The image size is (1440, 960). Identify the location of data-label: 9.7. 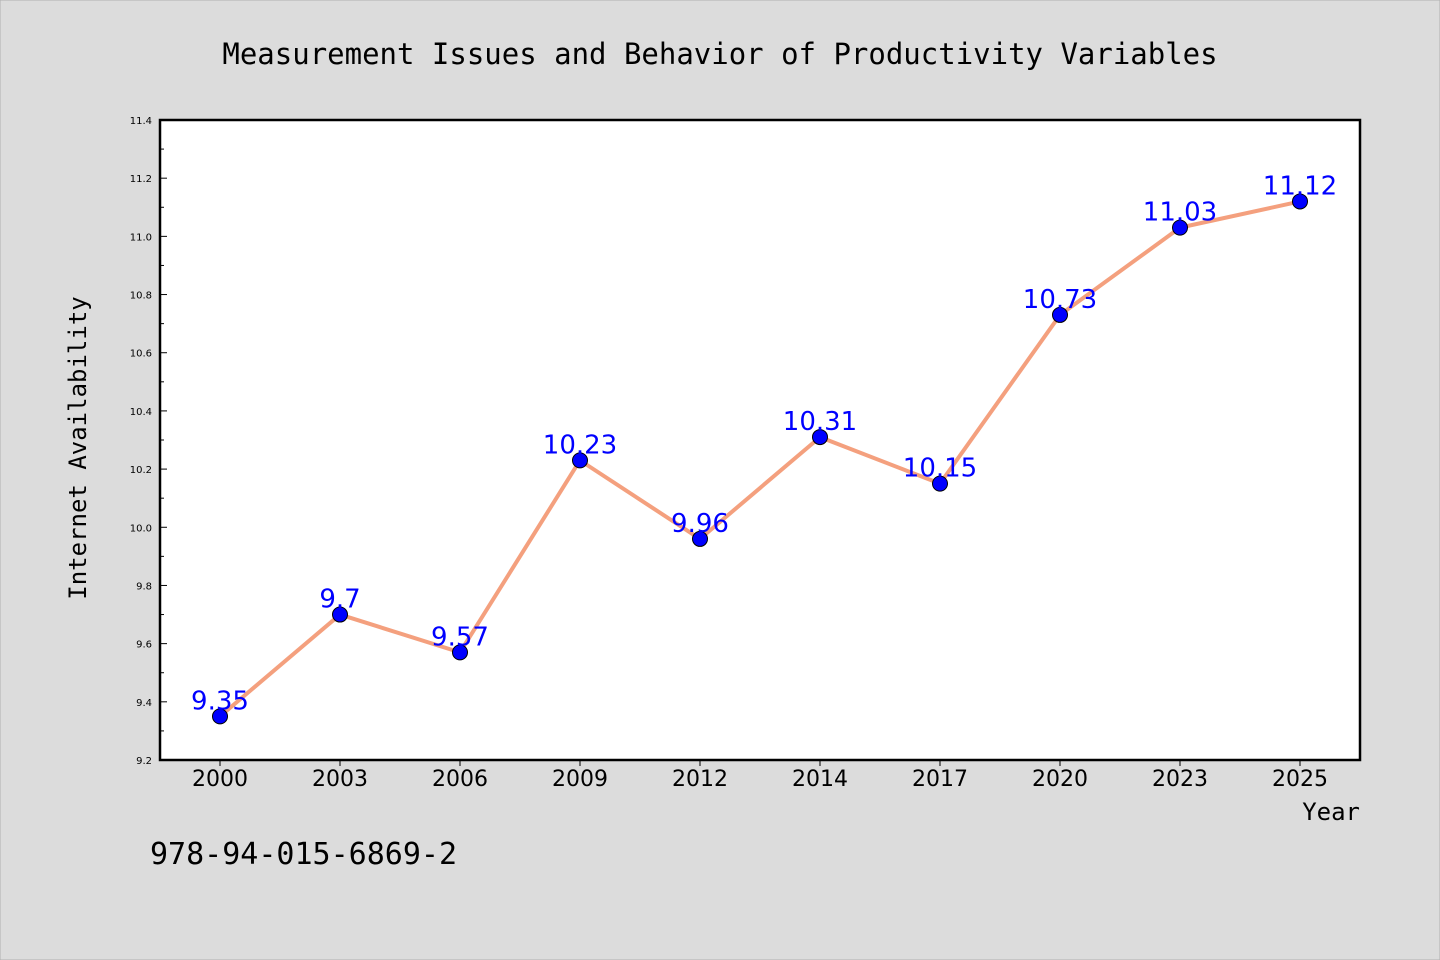
(339, 600).